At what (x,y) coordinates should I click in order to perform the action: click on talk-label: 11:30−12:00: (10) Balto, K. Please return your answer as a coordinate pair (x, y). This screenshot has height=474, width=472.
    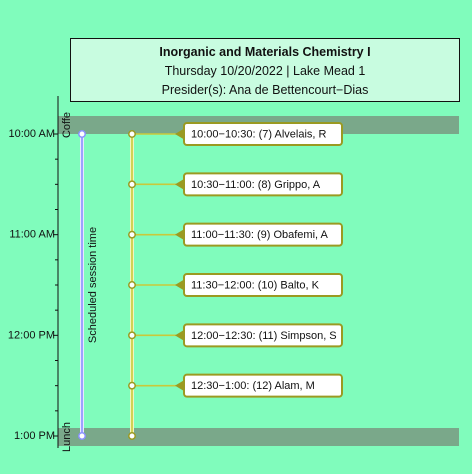
    Looking at the image, I should click on (255, 286).